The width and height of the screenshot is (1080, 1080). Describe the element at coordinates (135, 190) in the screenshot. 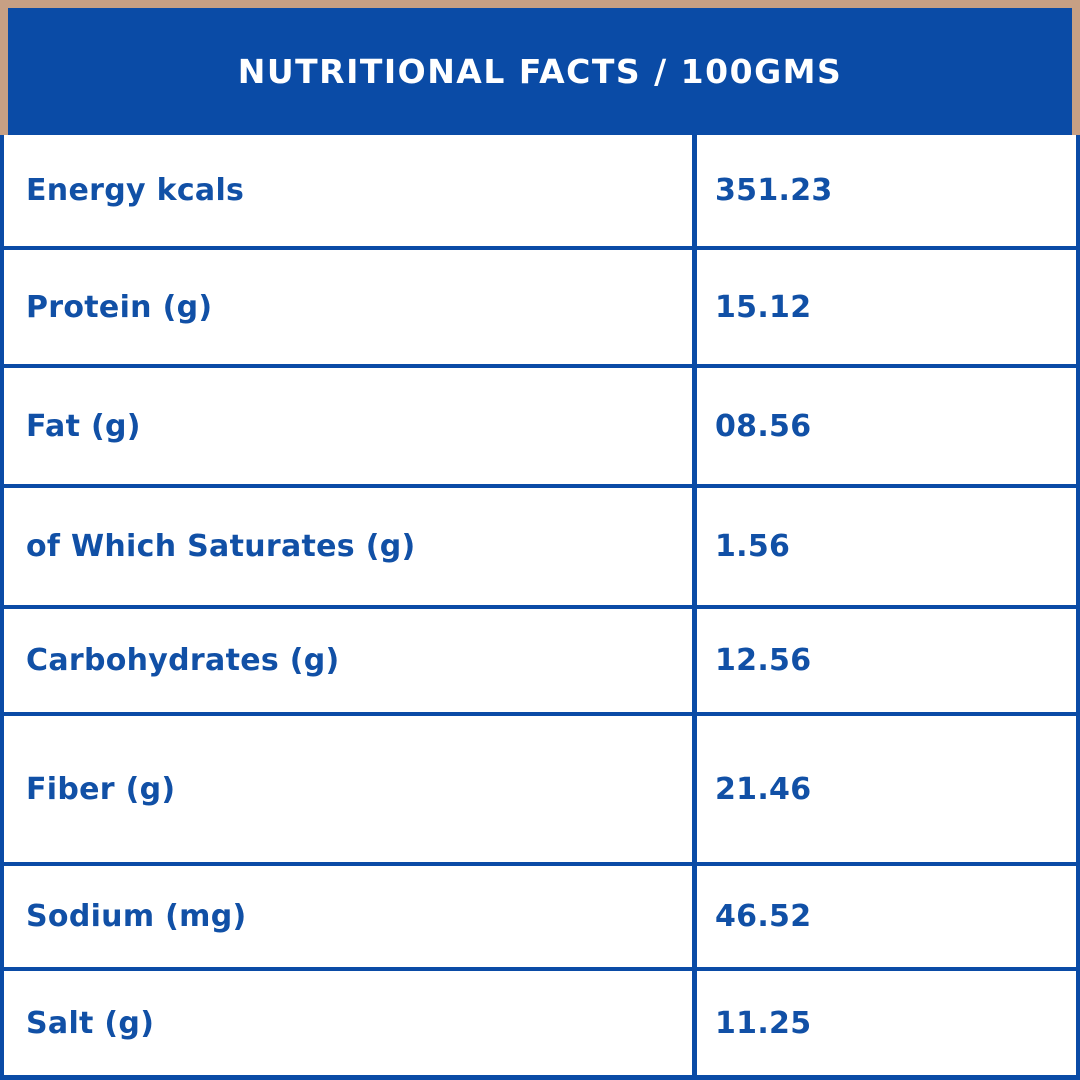

I see `row-label: Energy kcals` at that location.